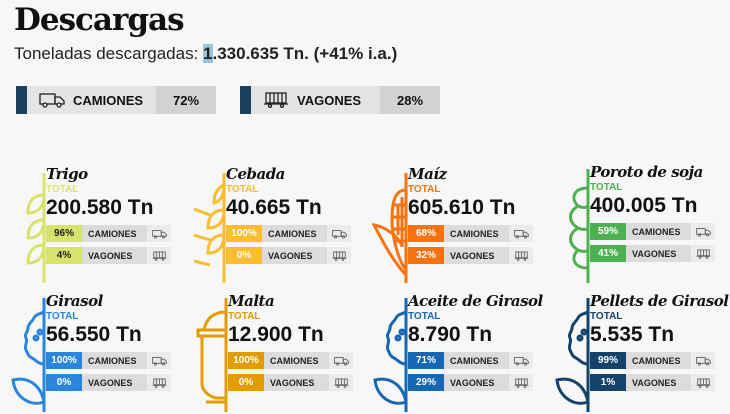 The width and height of the screenshot is (730, 414). Describe the element at coordinates (106, 53) in the screenshot. I see `summary-label: Toneladas descargadas:` at that location.